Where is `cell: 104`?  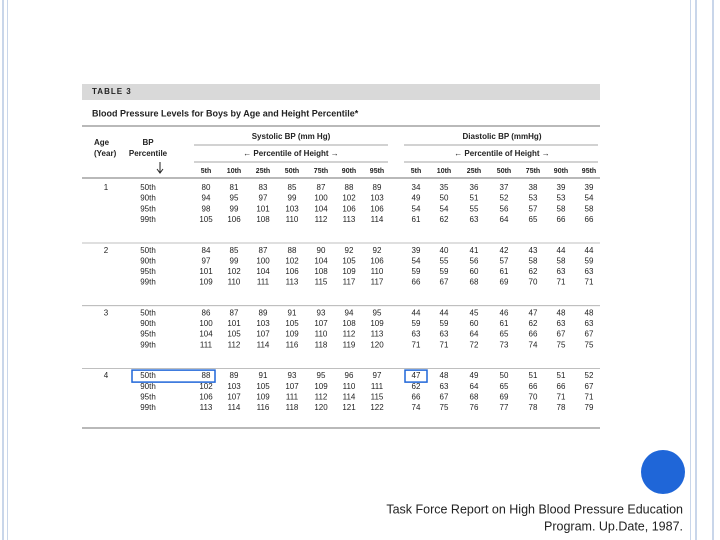 cell: 104 is located at coordinates (263, 271).